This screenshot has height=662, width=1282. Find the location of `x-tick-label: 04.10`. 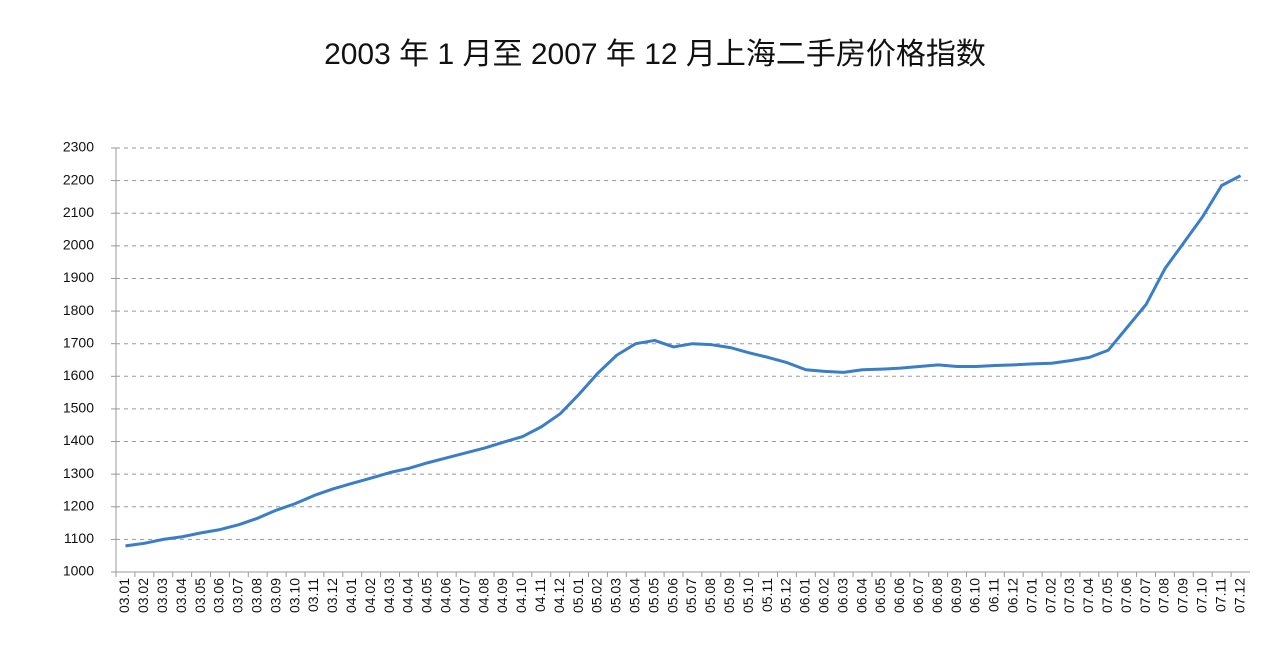

x-tick-label: 04.10 is located at coordinates (521, 595).